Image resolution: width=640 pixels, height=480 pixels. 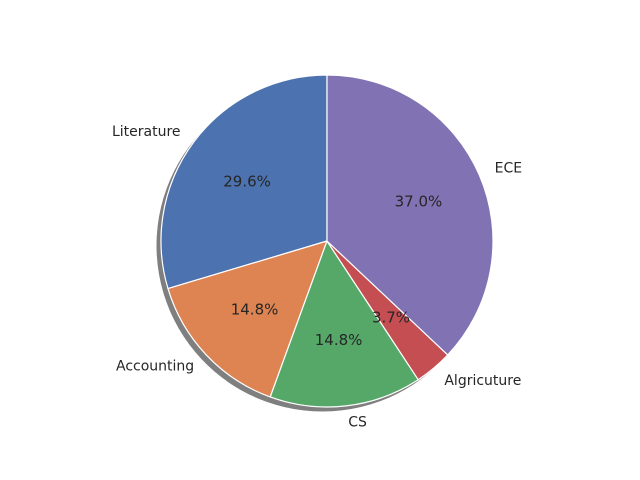 I want to click on slice-label-literature: Literature, so click(x=146, y=132).